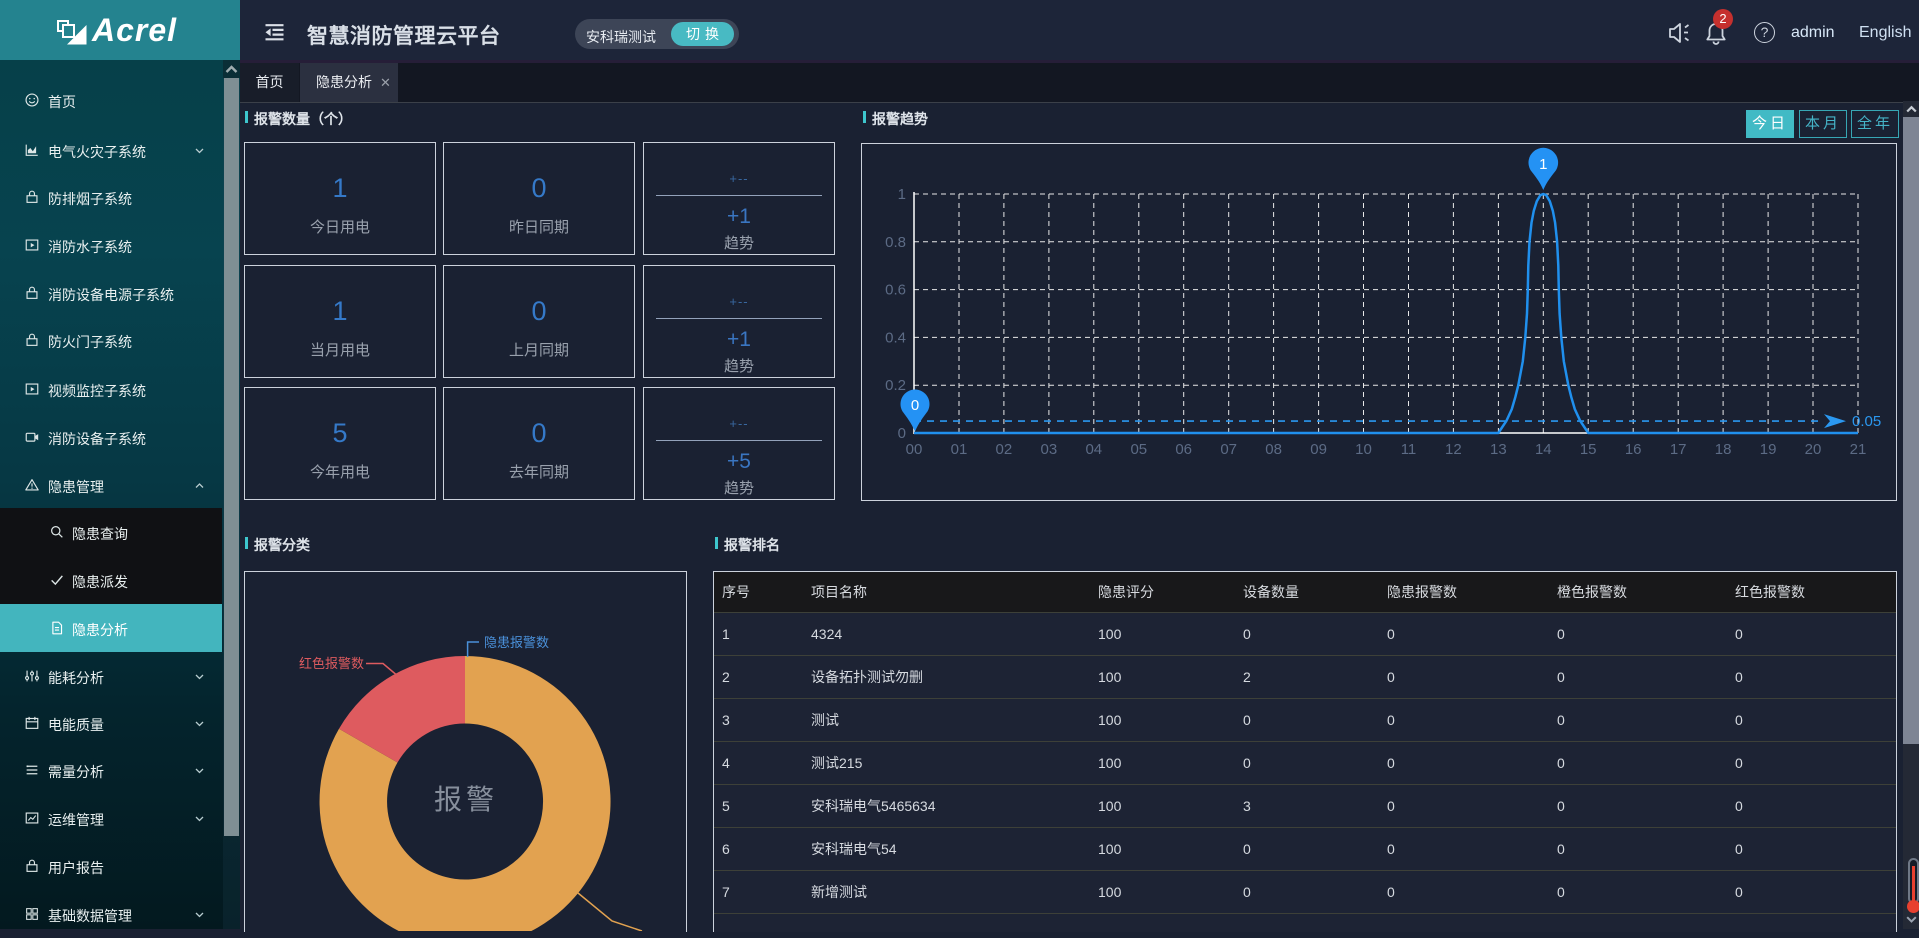  Describe the element at coordinates (1723, 449) in the screenshot. I see `svg-text: 18` at that location.